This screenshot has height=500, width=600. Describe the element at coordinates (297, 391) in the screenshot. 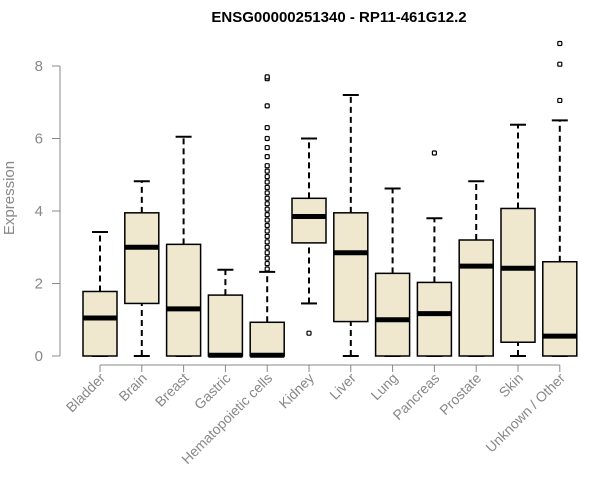

I see `x-tick-label: Kidney` at that location.